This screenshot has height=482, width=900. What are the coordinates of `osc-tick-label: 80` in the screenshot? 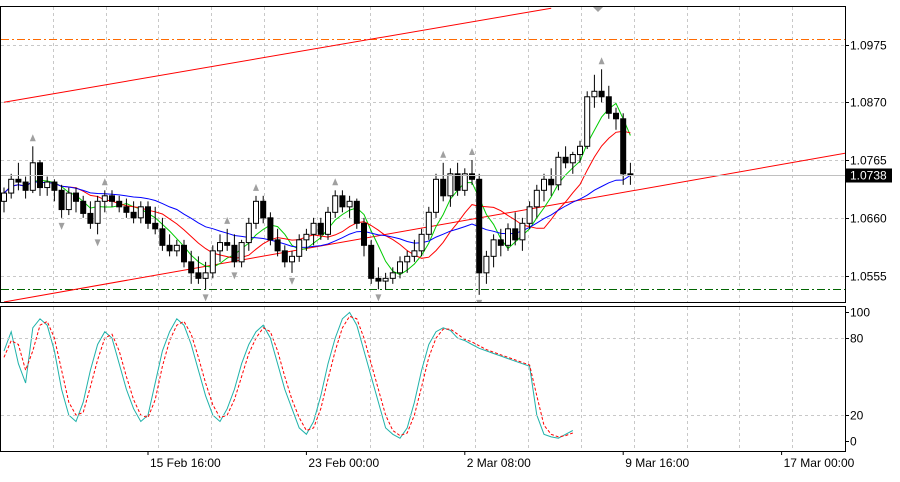 It's located at (857, 339).